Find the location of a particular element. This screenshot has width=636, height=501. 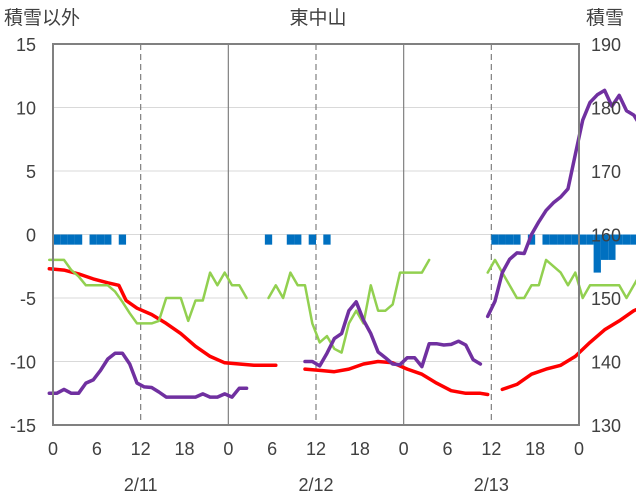

date-label: 2/12 is located at coordinates (315, 485).